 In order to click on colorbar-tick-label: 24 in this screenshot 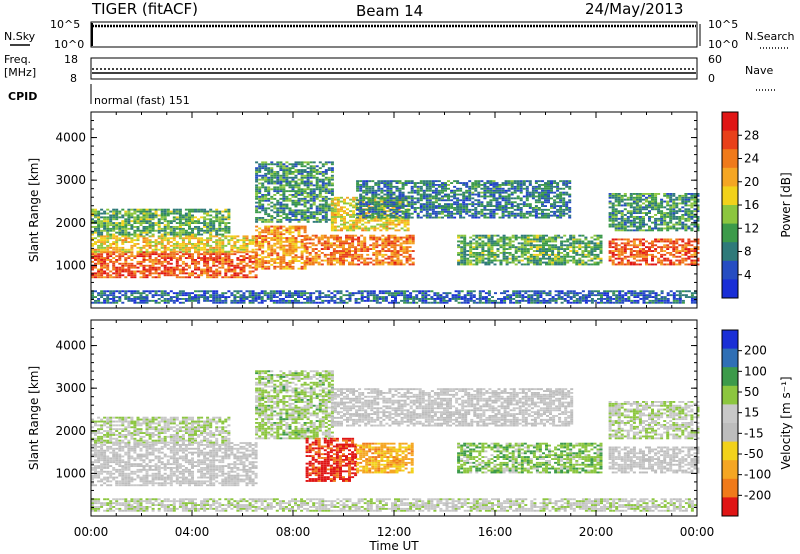, I will do `click(751, 159)`.